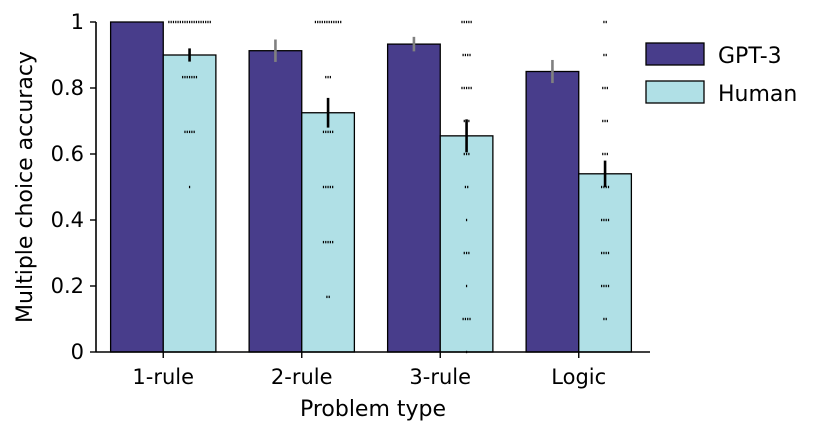 The image size is (830, 435). Describe the element at coordinates (67, 88) in the screenshot. I see `y-tick-label: 0.8` at that location.